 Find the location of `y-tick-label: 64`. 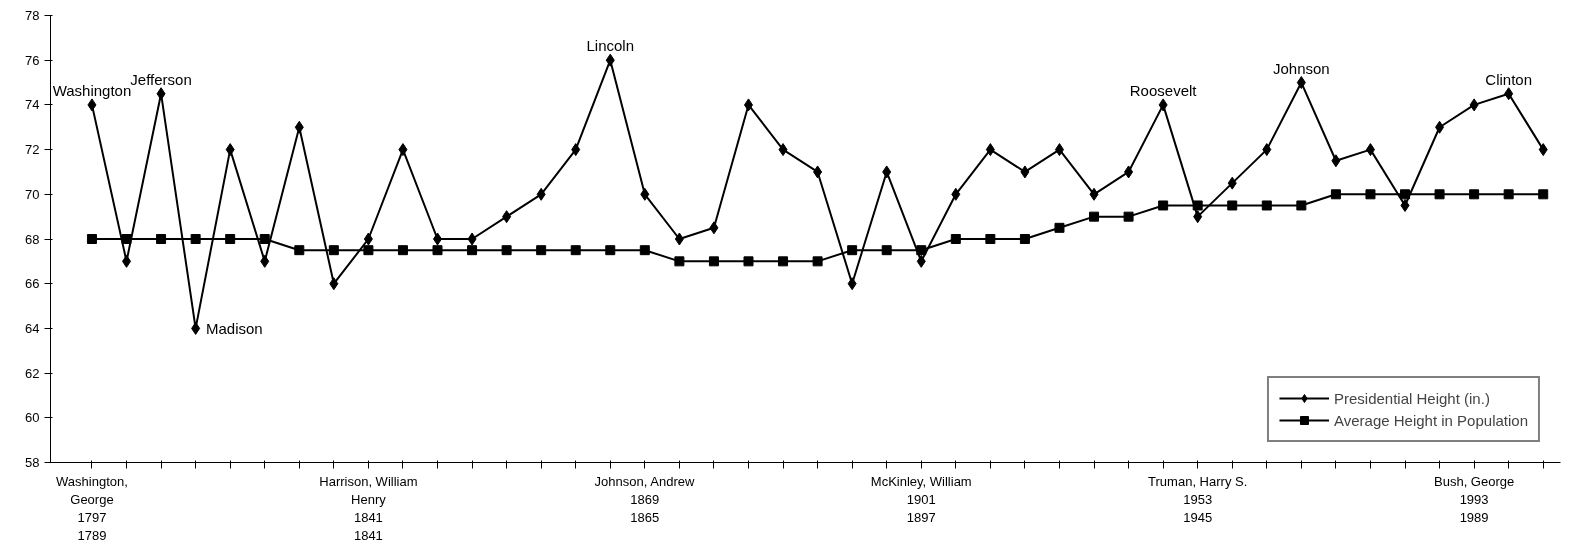

y-tick-label: 64 is located at coordinates (32, 328).